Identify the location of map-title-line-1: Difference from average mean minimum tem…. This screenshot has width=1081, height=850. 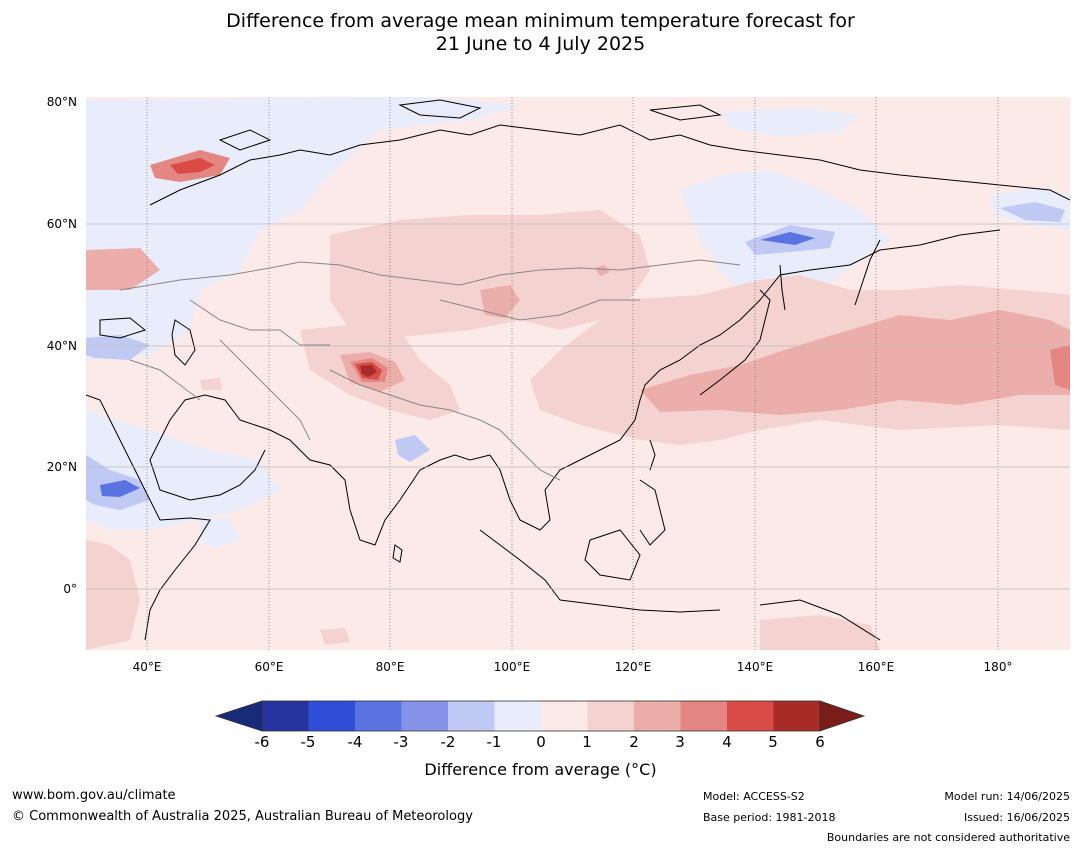
(540, 21).